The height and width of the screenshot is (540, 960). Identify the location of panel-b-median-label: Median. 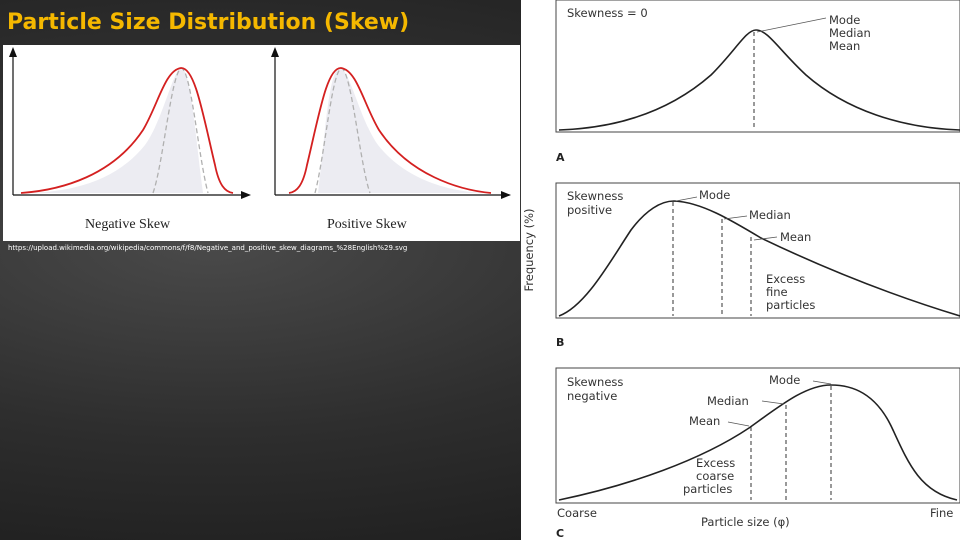
(770, 215).